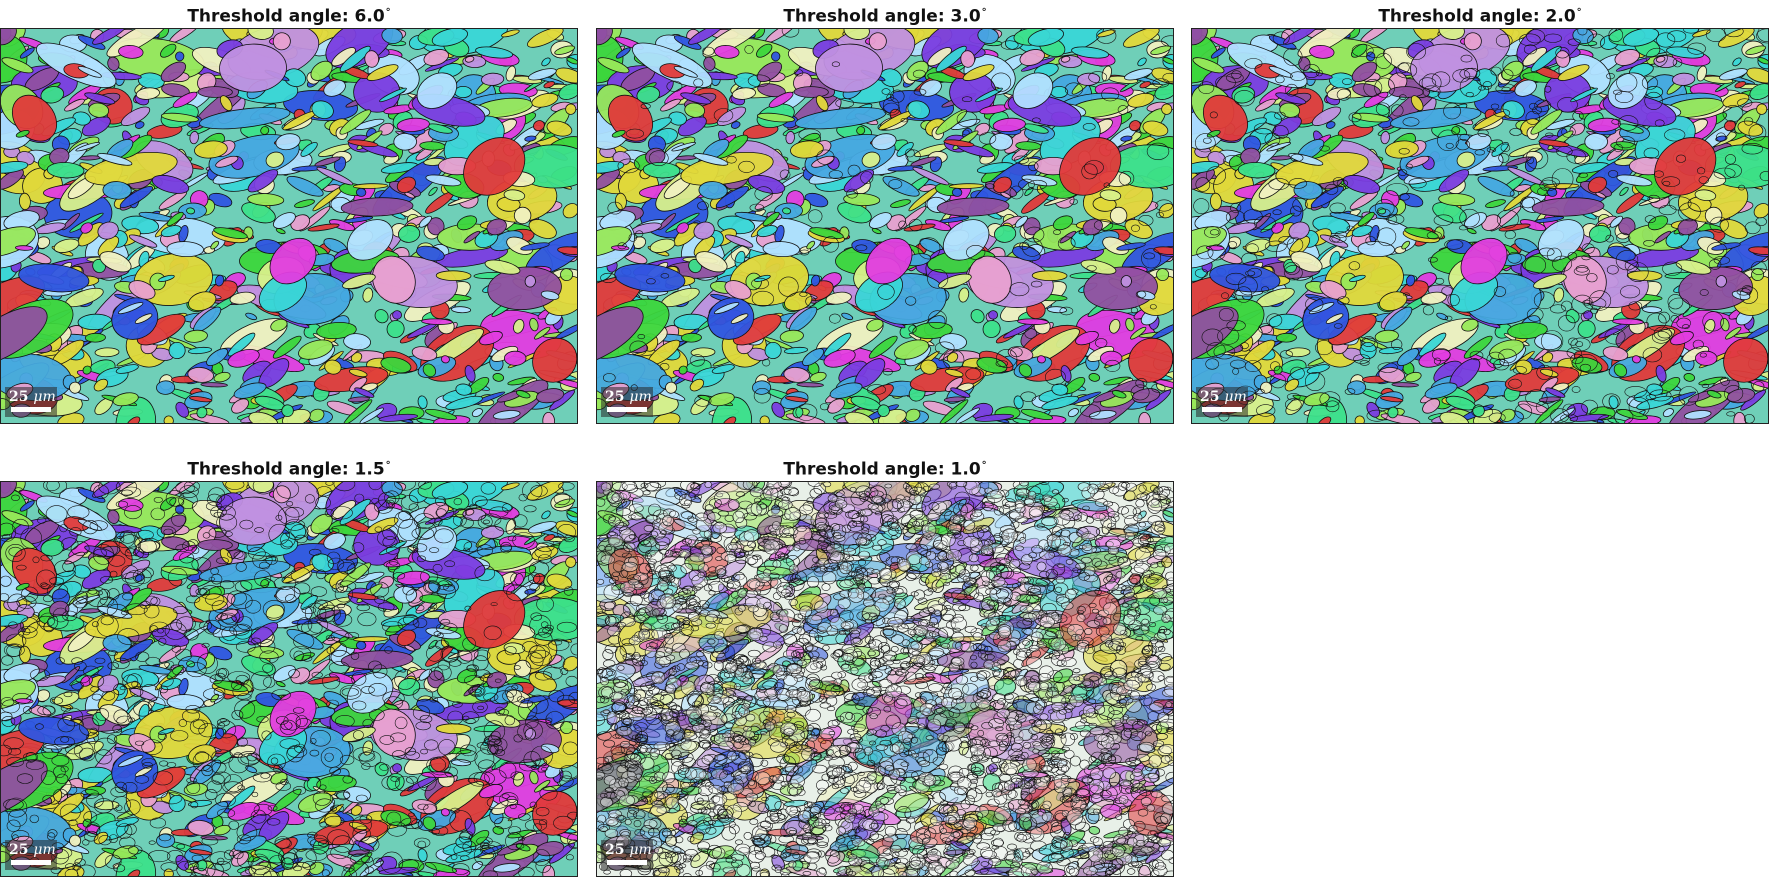 The height and width of the screenshot is (879, 1769). What do you see at coordinates (885, 16) in the screenshot?
I see `panel-title: Threshold angle: 3.0°` at bounding box center [885, 16].